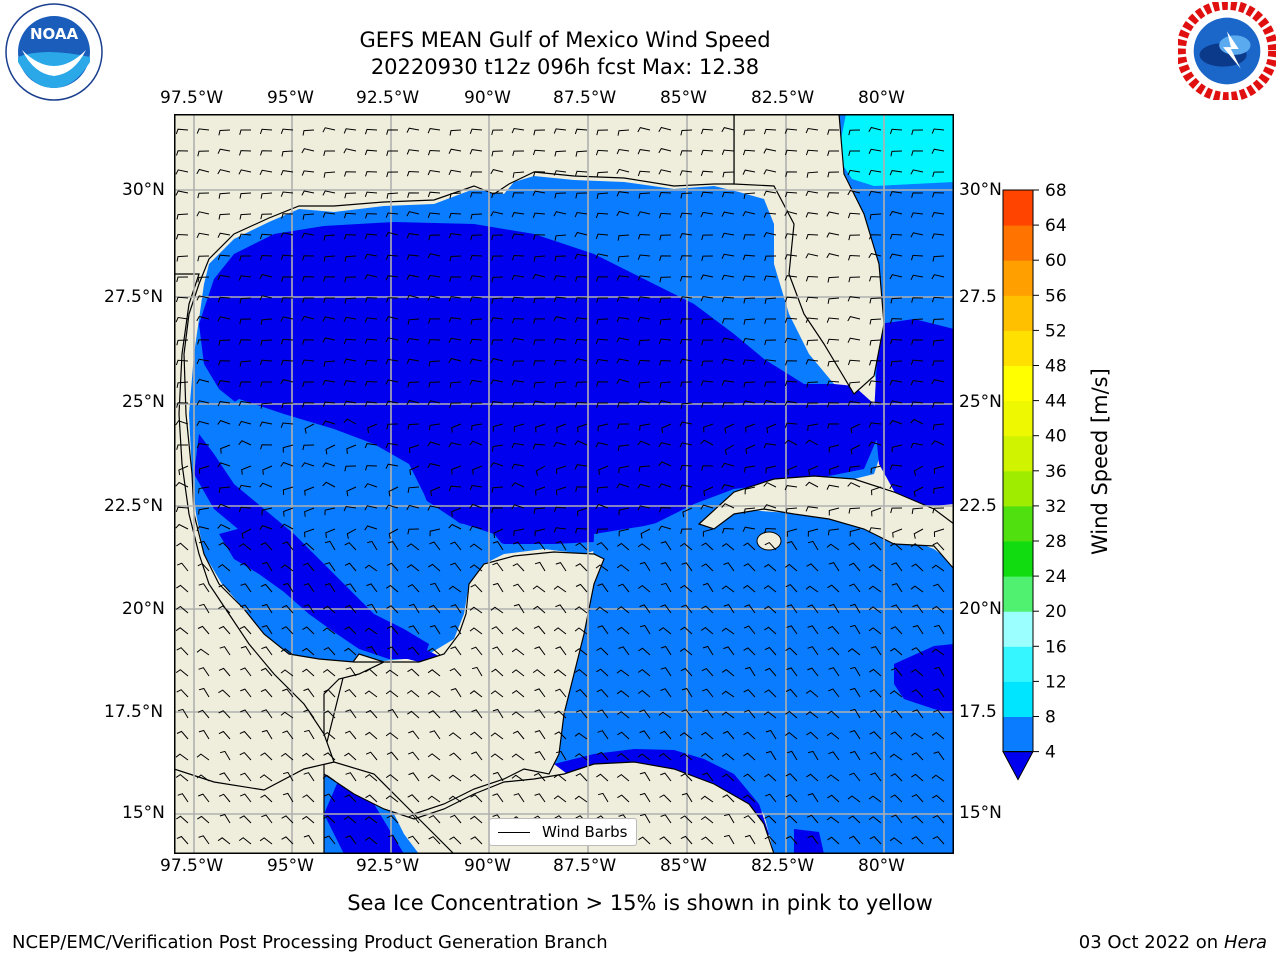  What do you see at coordinates (978, 712) in the screenshot?
I see `lat-label: 17.5` at bounding box center [978, 712].